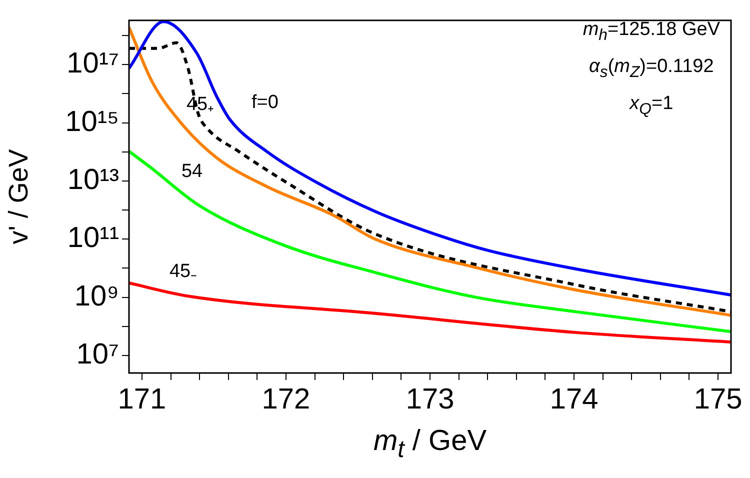 Image resolution: width=750 pixels, height=478 pixels. Describe the element at coordinates (265, 103) in the screenshot. I see `series-label: f=0` at that location.